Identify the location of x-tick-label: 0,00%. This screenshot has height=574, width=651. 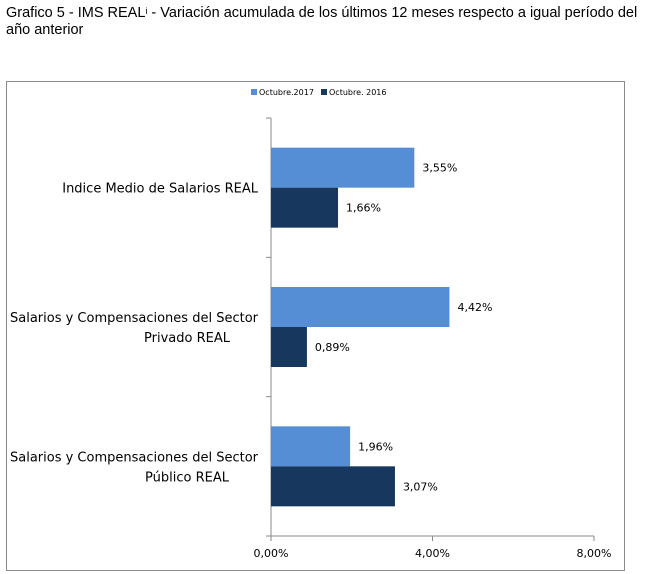
(271, 553).